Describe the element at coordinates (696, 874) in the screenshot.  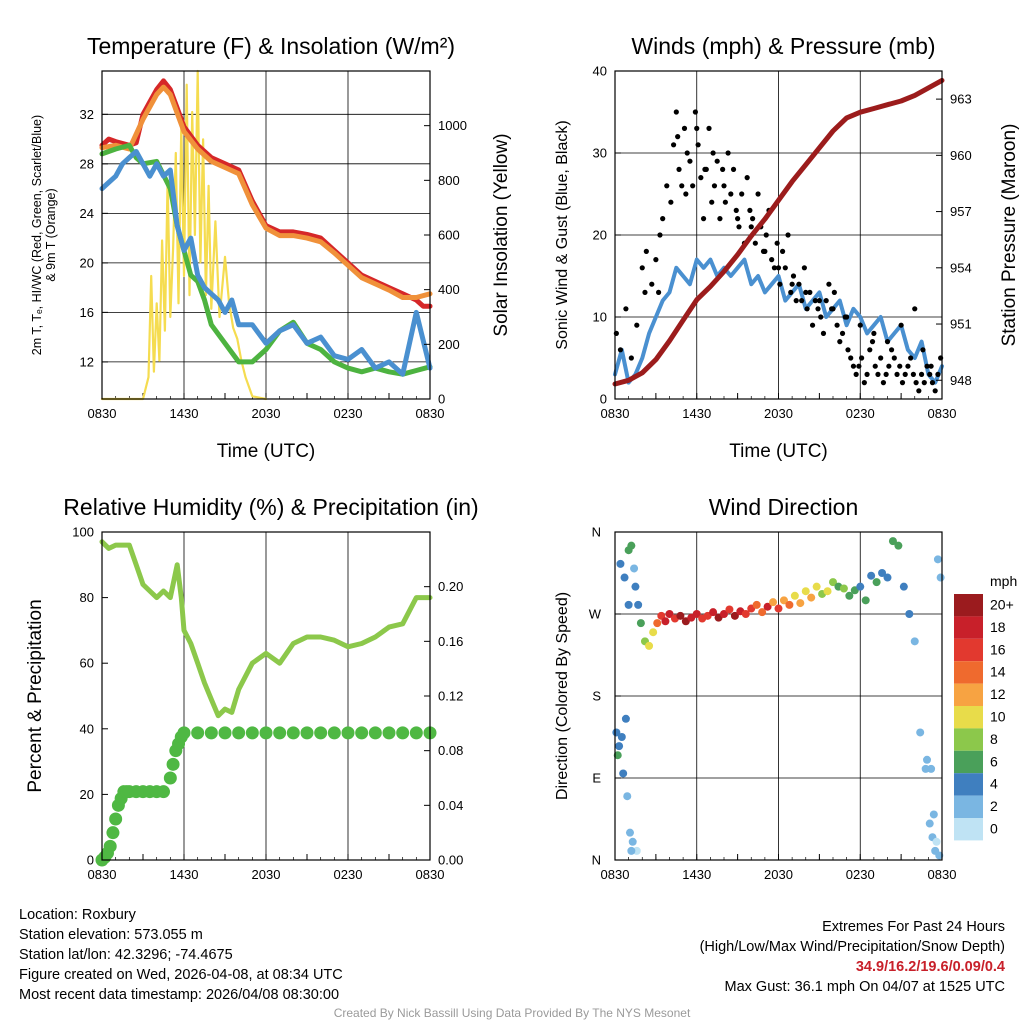
I see `winddir-xtick-label: 1430` at that location.